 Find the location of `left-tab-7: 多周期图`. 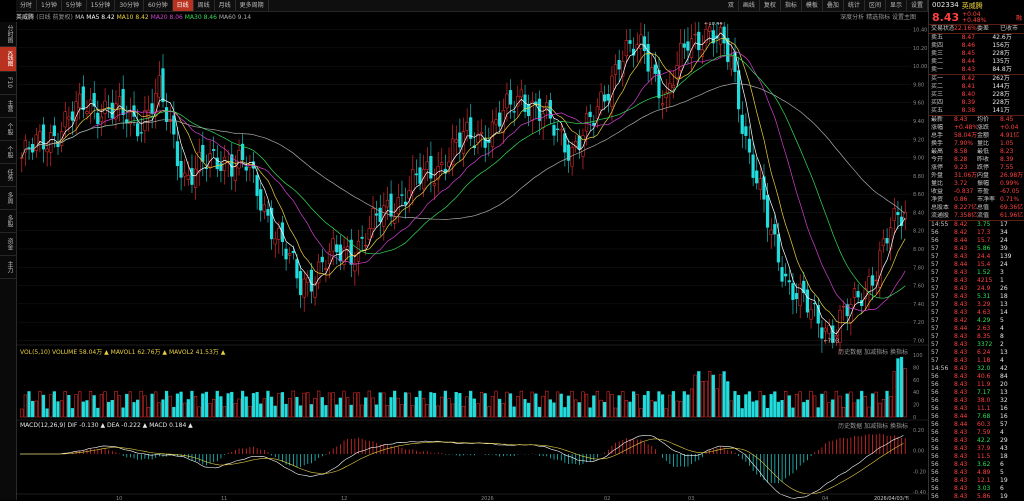

left-tab-7: 多周期图 is located at coordinates (8, 198).